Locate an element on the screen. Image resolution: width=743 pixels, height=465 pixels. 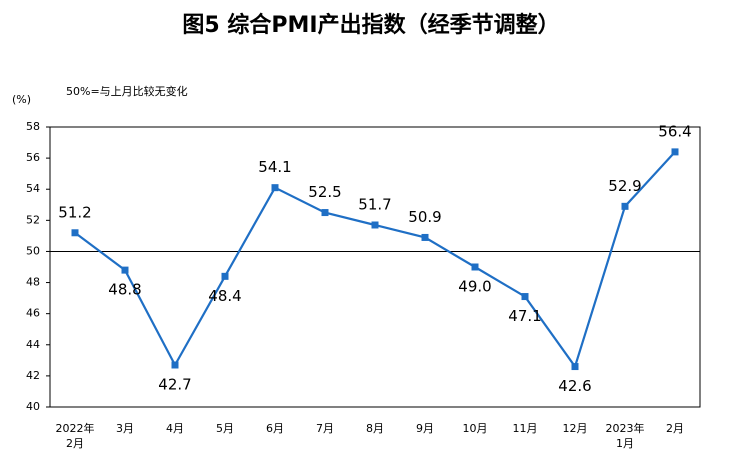
x-tick-label: 10月 is located at coordinates (475, 428).